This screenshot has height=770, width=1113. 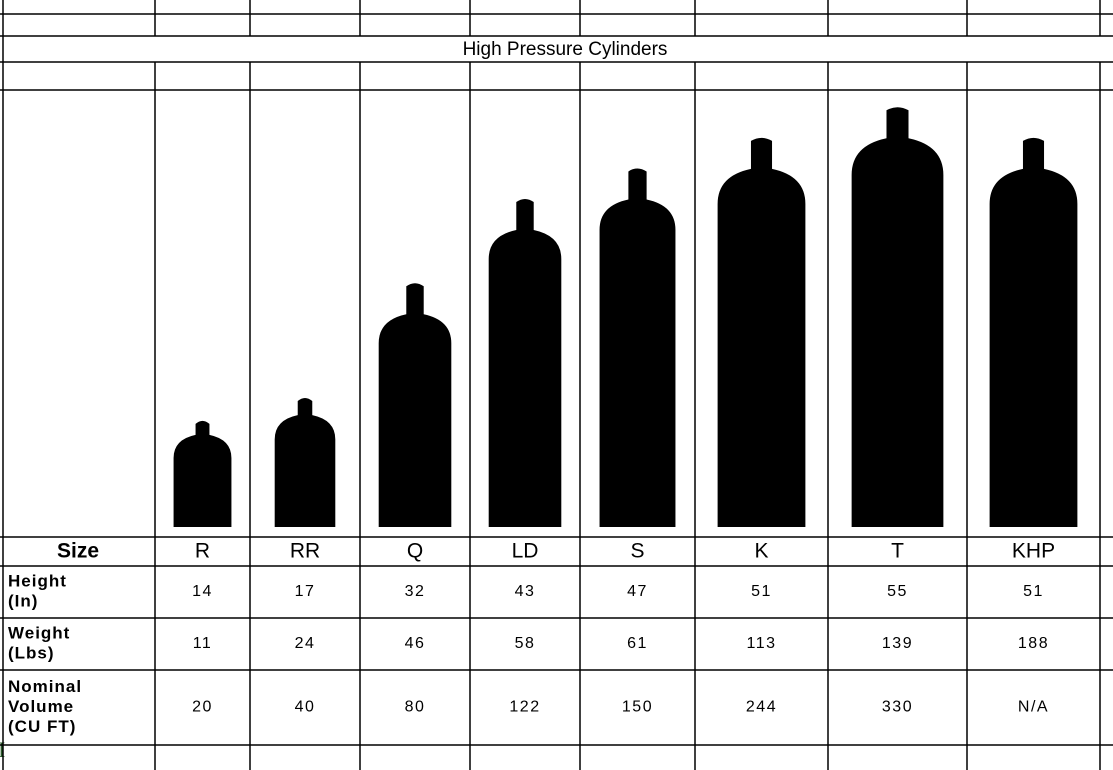 I want to click on row-label: (CU FT), so click(x=42, y=726).